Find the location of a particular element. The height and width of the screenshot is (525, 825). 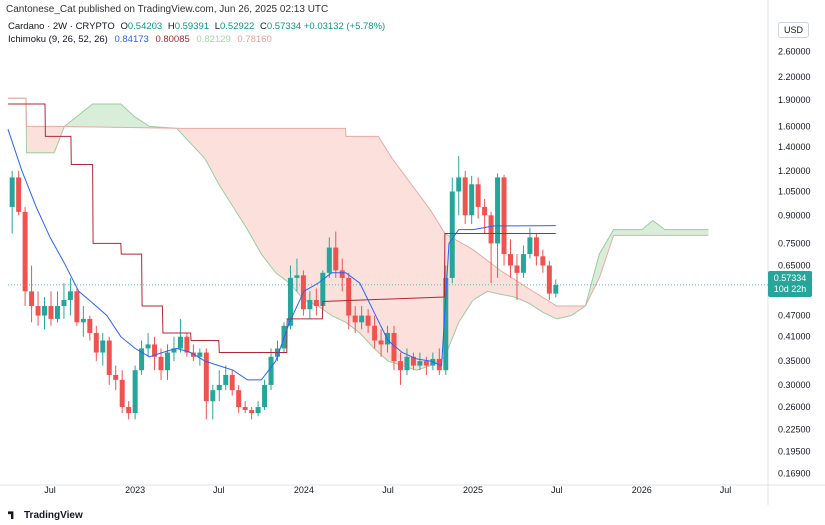

symbol-name: Cardano · 2W · CRYPTO is located at coordinates (61, 26).